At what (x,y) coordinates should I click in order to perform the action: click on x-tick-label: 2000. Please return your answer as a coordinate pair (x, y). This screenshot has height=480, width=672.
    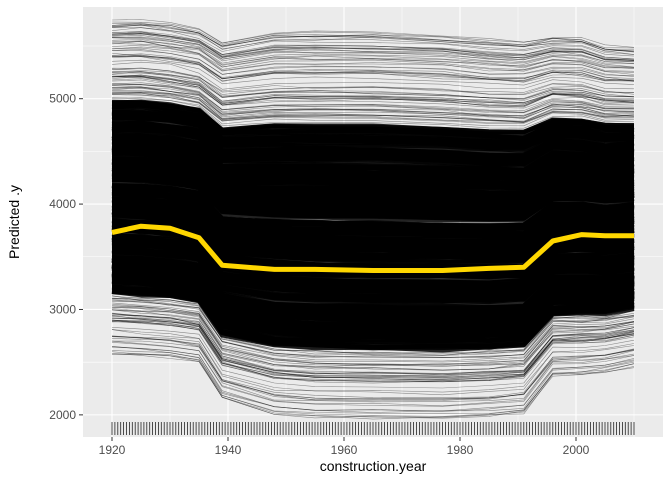
    Looking at the image, I should click on (576, 450).